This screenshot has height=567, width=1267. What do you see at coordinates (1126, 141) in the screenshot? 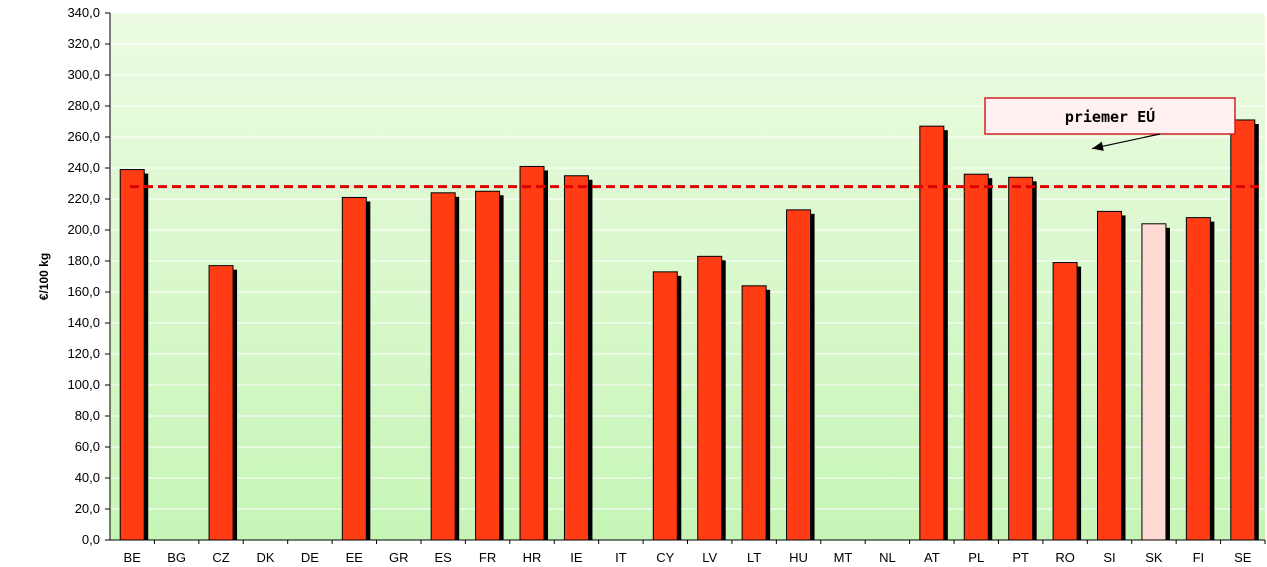
I see `annotation-arrow` at bounding box center [1126, 141].